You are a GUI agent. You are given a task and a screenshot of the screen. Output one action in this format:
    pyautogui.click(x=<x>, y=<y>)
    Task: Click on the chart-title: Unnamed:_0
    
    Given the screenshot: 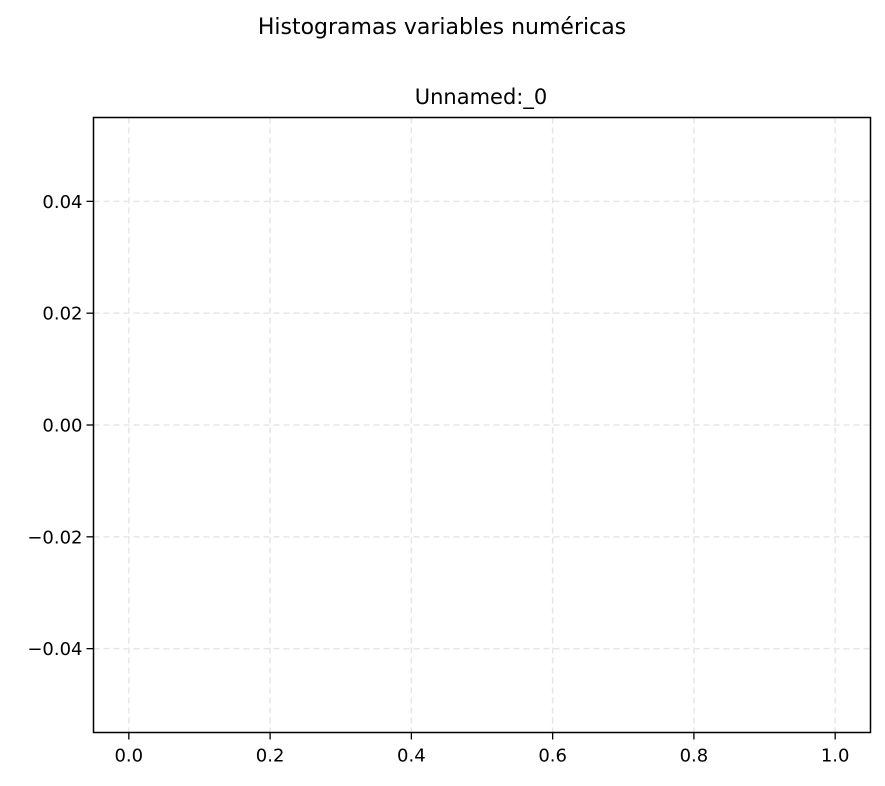 What is the action you would take?
    pyautogui.click(x=481, y=97)
    